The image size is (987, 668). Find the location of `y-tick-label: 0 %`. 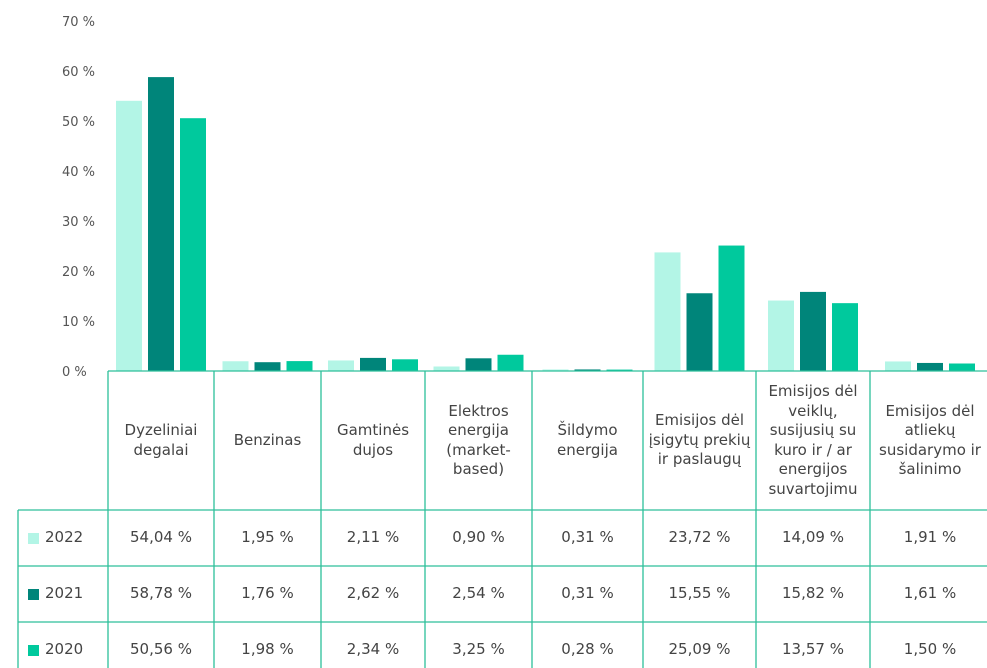

y-tick-label: 0 % is located at coordinates (74, 372).